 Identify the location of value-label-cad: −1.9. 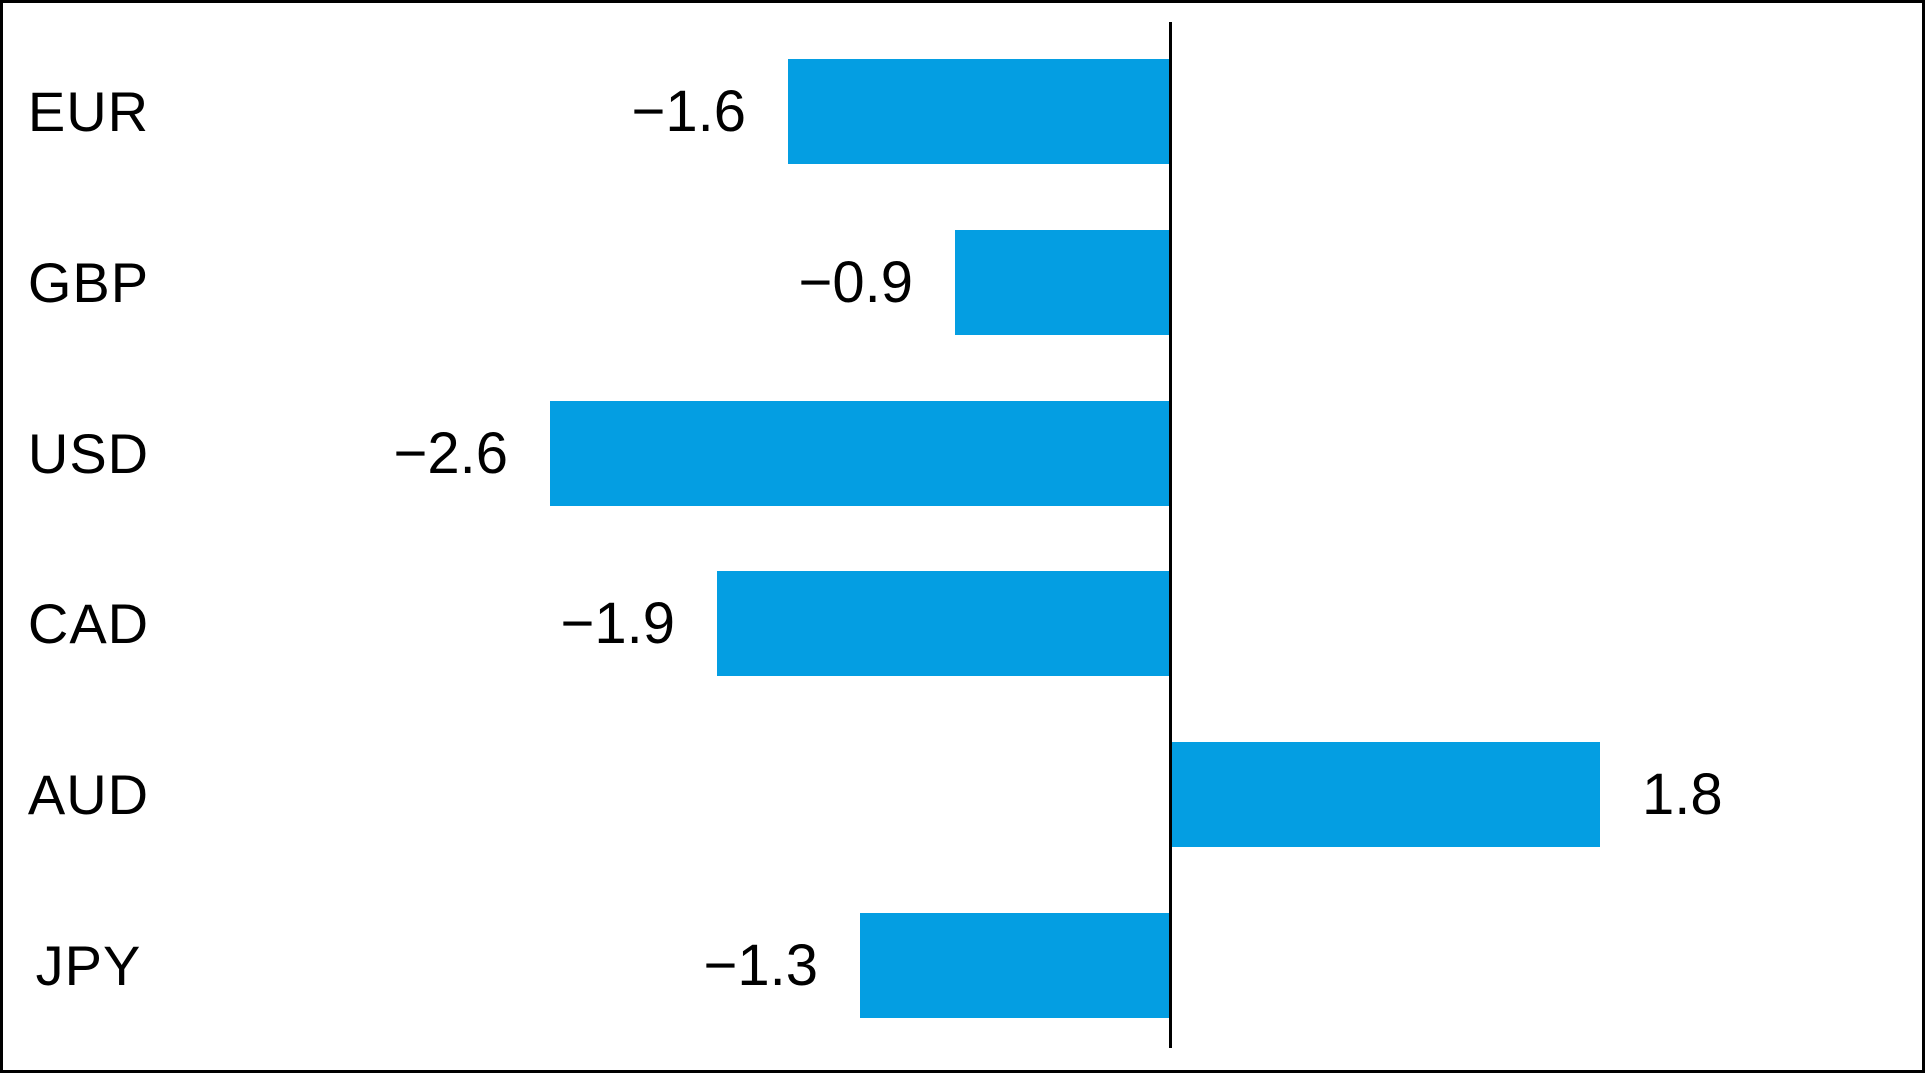
(618, 623).